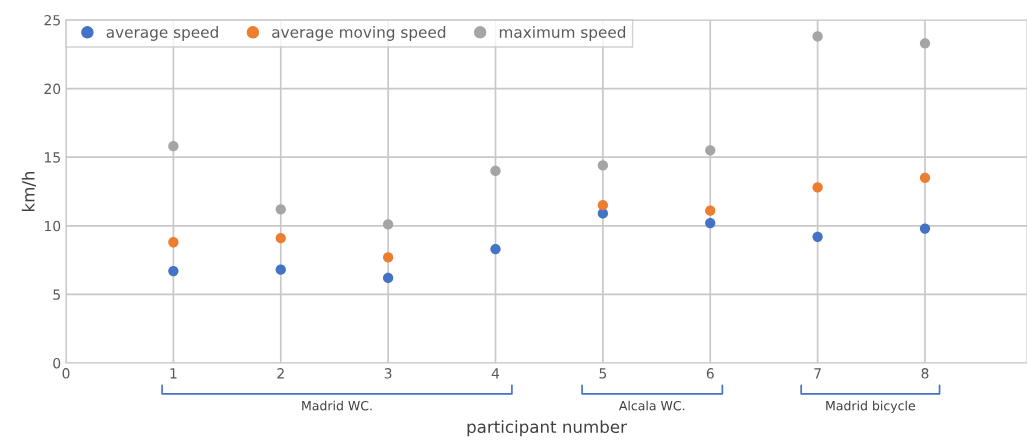 This screenshot has width=1027, height=448. What do you see at coordinates (495, 373) in the screenshot?
I see `x-tick-label: 4` at bounding box center [495, 373].